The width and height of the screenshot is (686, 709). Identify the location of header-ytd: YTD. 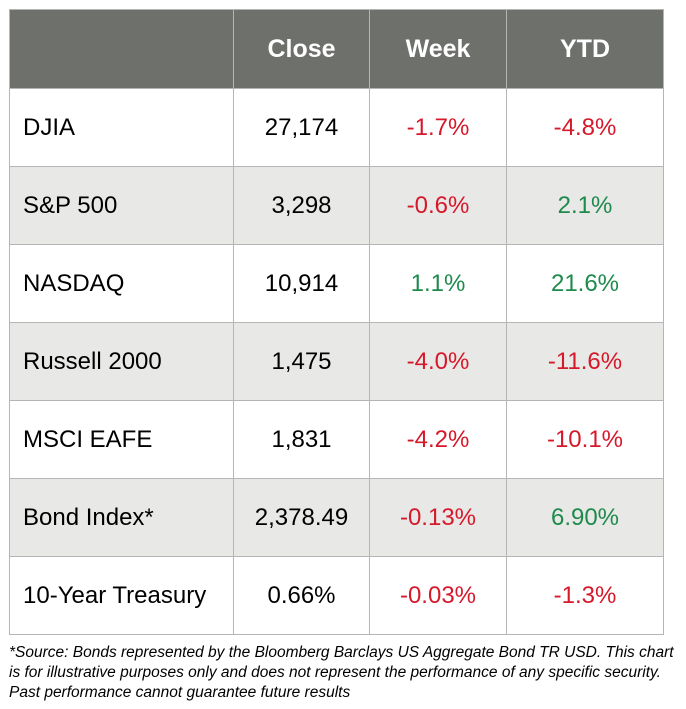
(585, 49).